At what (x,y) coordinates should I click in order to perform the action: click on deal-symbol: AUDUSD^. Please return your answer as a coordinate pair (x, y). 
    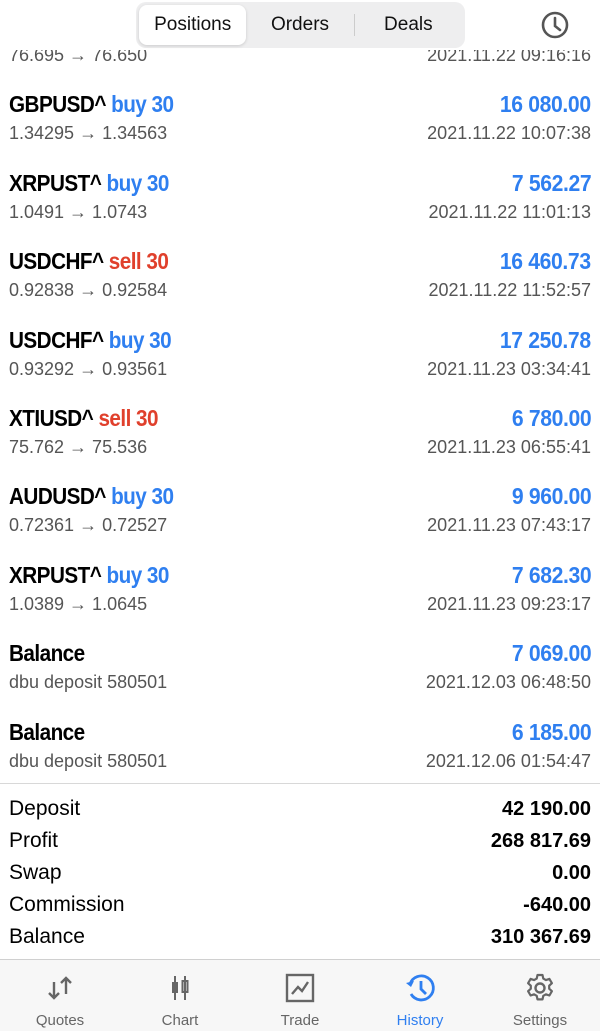
    Looking at the image, I should click on (57, 496).